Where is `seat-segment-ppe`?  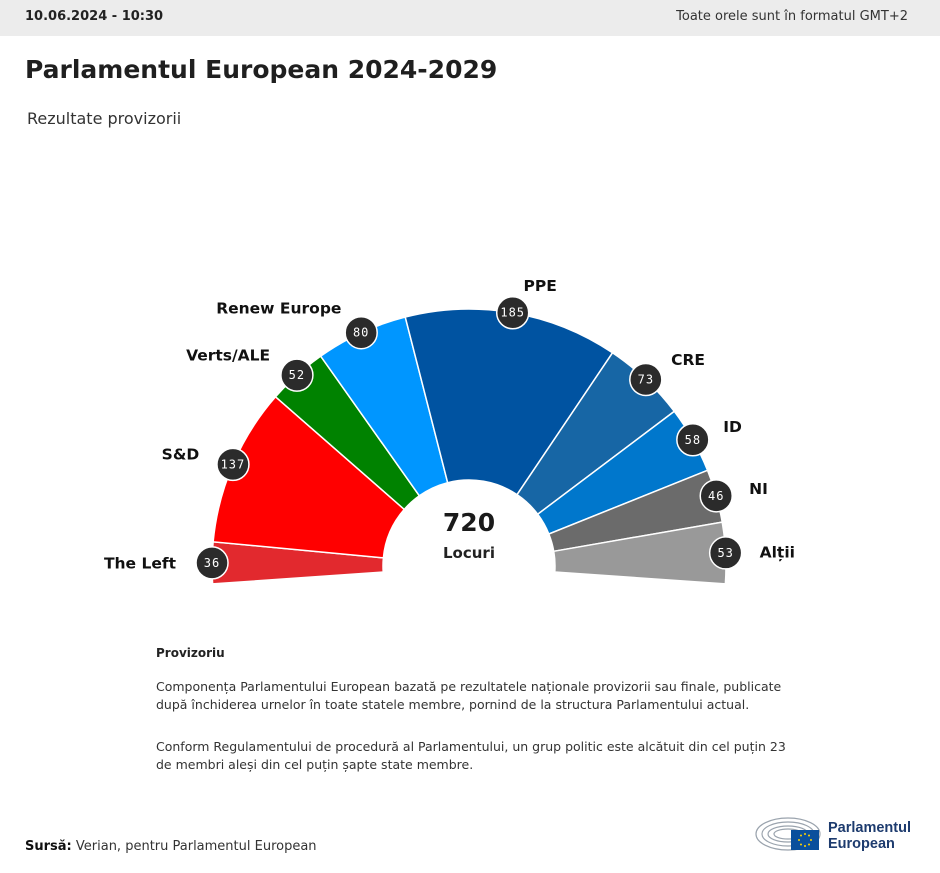
seat-segment-ppe is located at coordinates (509, 402).